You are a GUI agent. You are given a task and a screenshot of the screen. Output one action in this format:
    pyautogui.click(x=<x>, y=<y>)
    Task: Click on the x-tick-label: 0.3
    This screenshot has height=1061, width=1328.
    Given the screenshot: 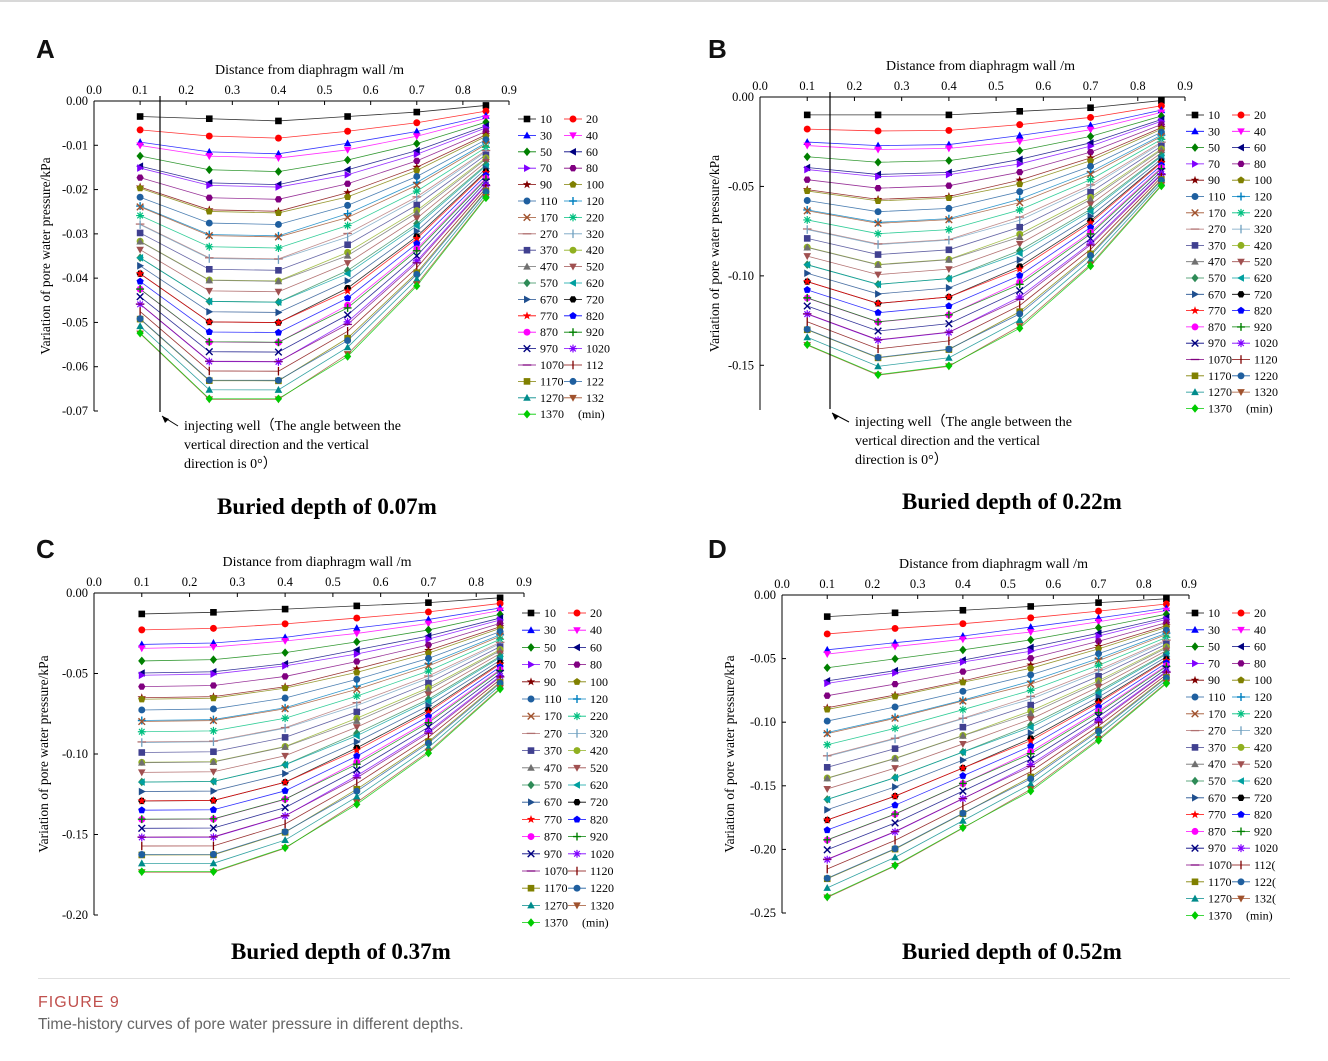 What is the action you would take?
    pyautogui.click(x=238, y=582)
    